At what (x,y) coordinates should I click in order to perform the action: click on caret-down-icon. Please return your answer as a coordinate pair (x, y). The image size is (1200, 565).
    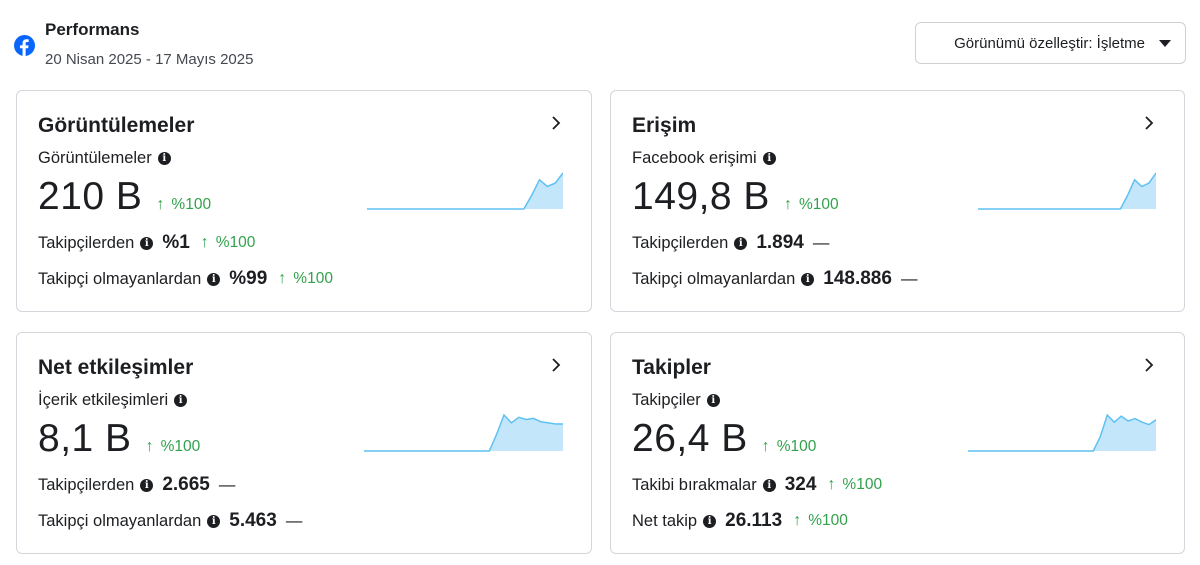
    Looking at the image, I should click on (1165, 43).